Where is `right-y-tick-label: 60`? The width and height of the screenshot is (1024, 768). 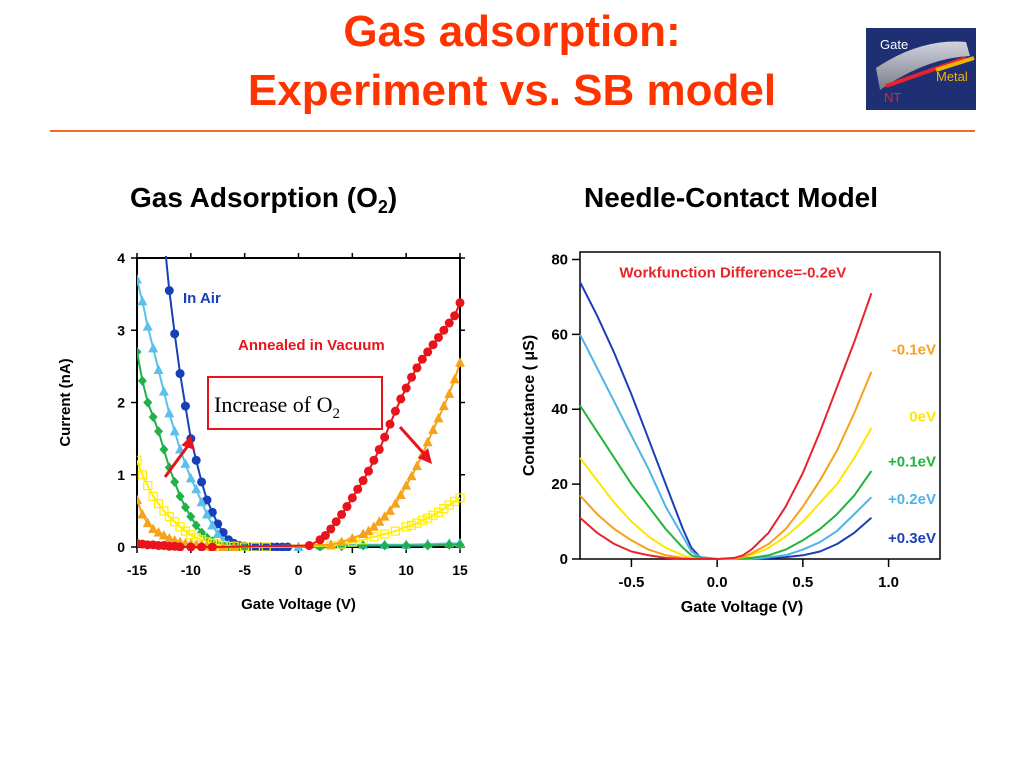 right-y-tick-label: 60 is located at coordinates (559, 334).